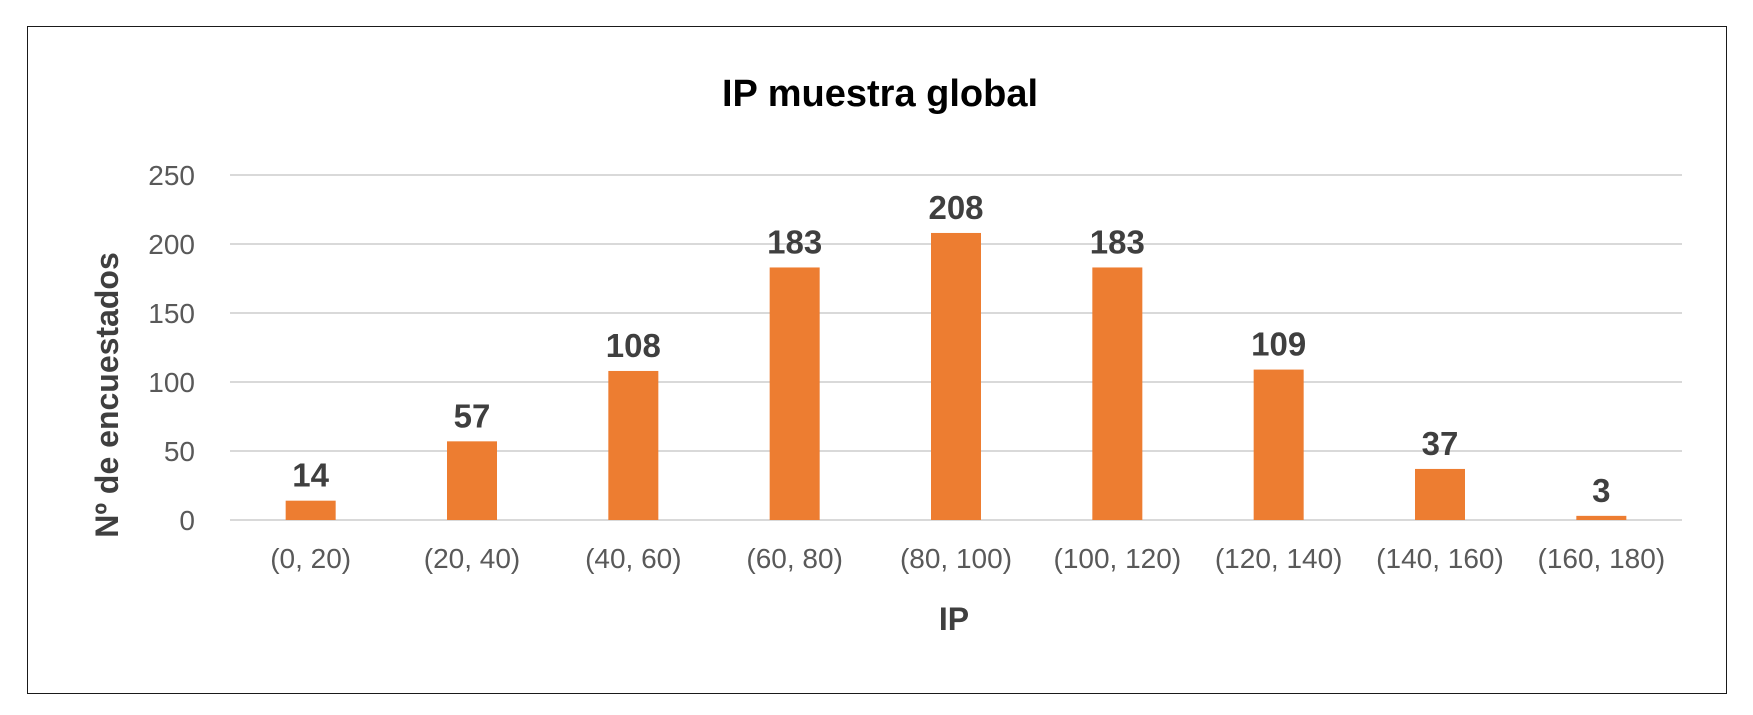 The image size is (1753, 715). Describe the element at coordinates (171, 313) in the screenshot. I see `y-tick-label: 150` at that location.